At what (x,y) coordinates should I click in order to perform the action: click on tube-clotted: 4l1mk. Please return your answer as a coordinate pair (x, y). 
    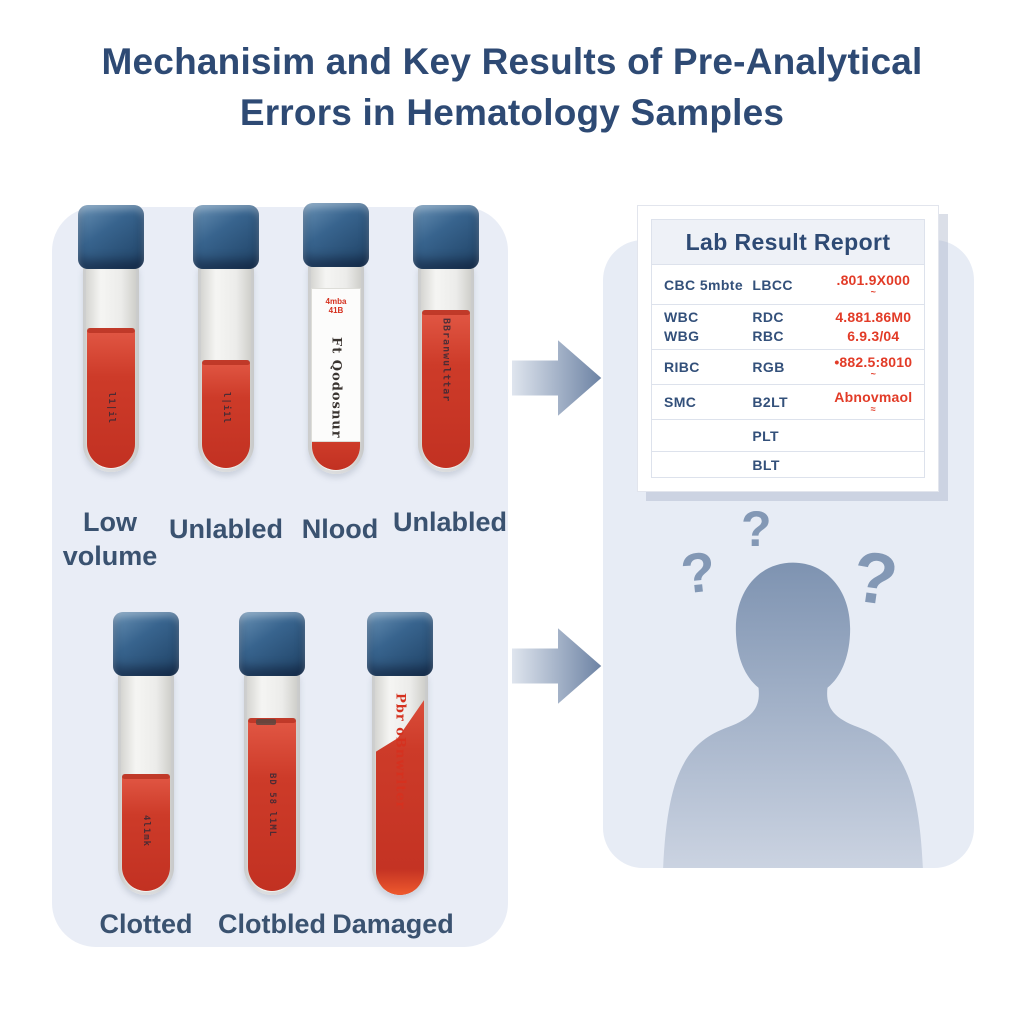
    Looking at the image, I should click on (146, 753).